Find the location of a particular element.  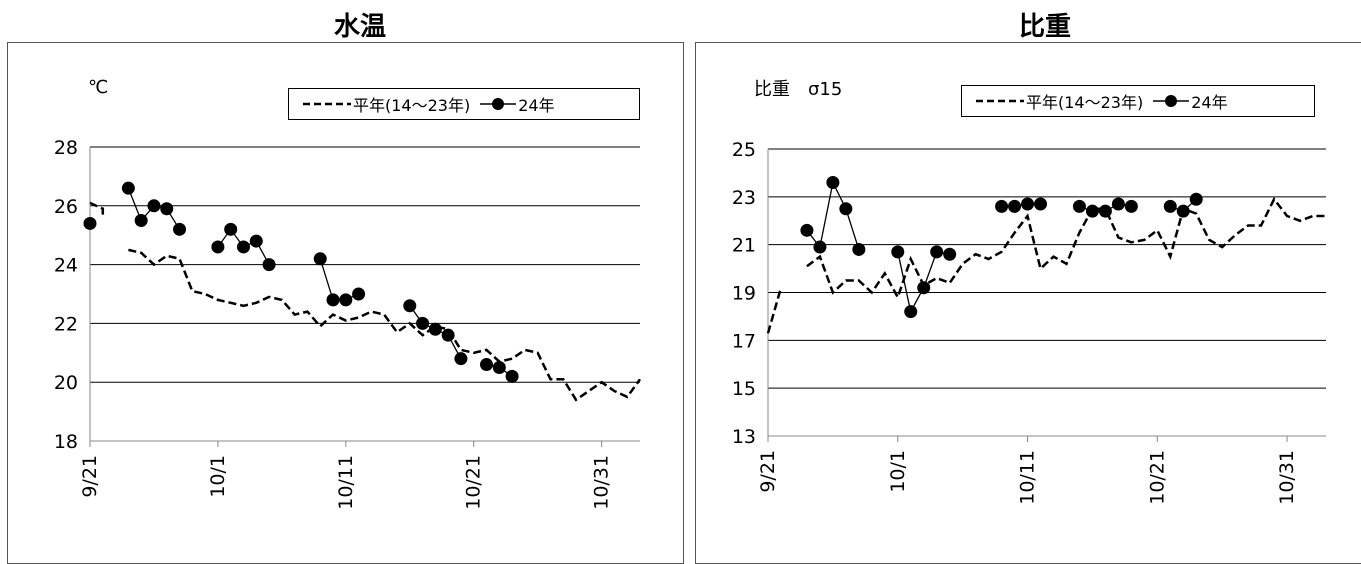

y-tick-label: 20 is located at coordinates (66, 383).